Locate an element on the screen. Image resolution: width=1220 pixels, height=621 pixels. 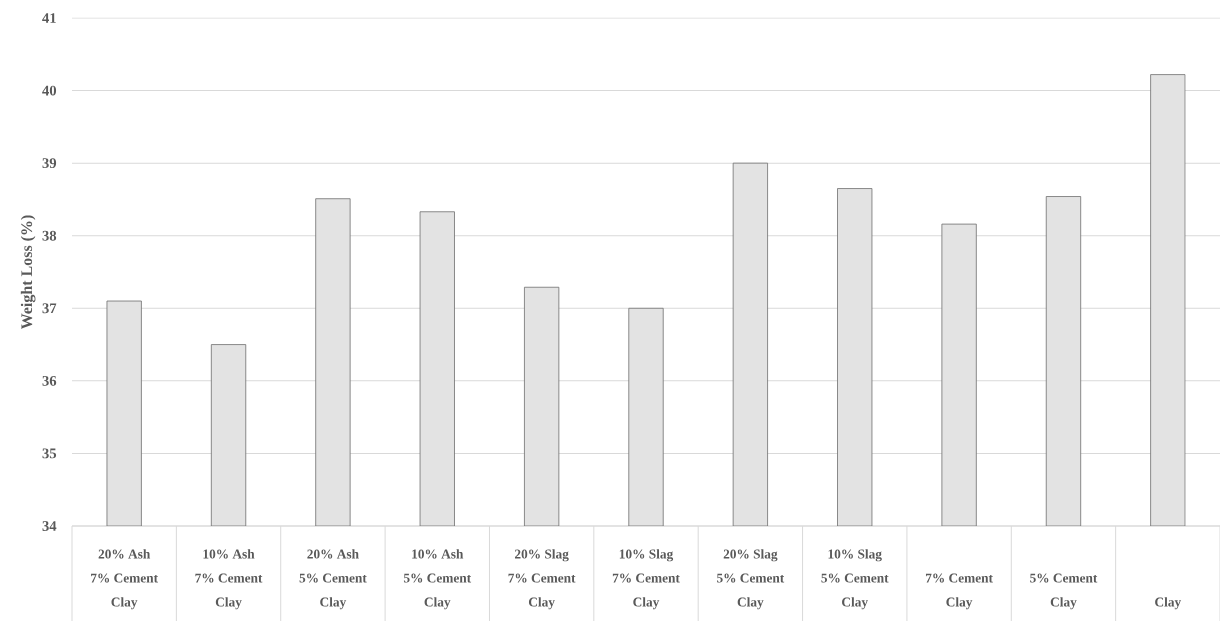
x-tick-label: 7% Cement Clay is located at coordinates (959, 591).